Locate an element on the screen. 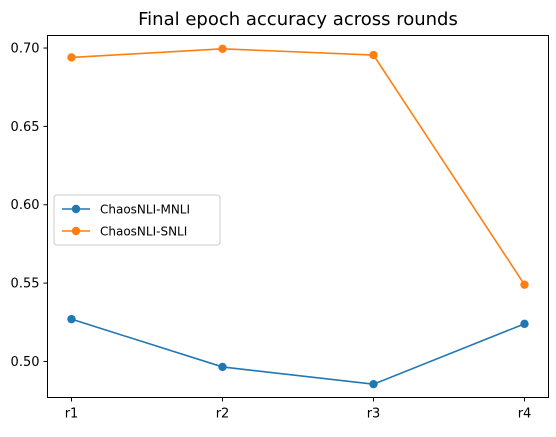 This screenshot has height=437, width=556. x-tick-label: r1 is located at coordinates (72, 414).